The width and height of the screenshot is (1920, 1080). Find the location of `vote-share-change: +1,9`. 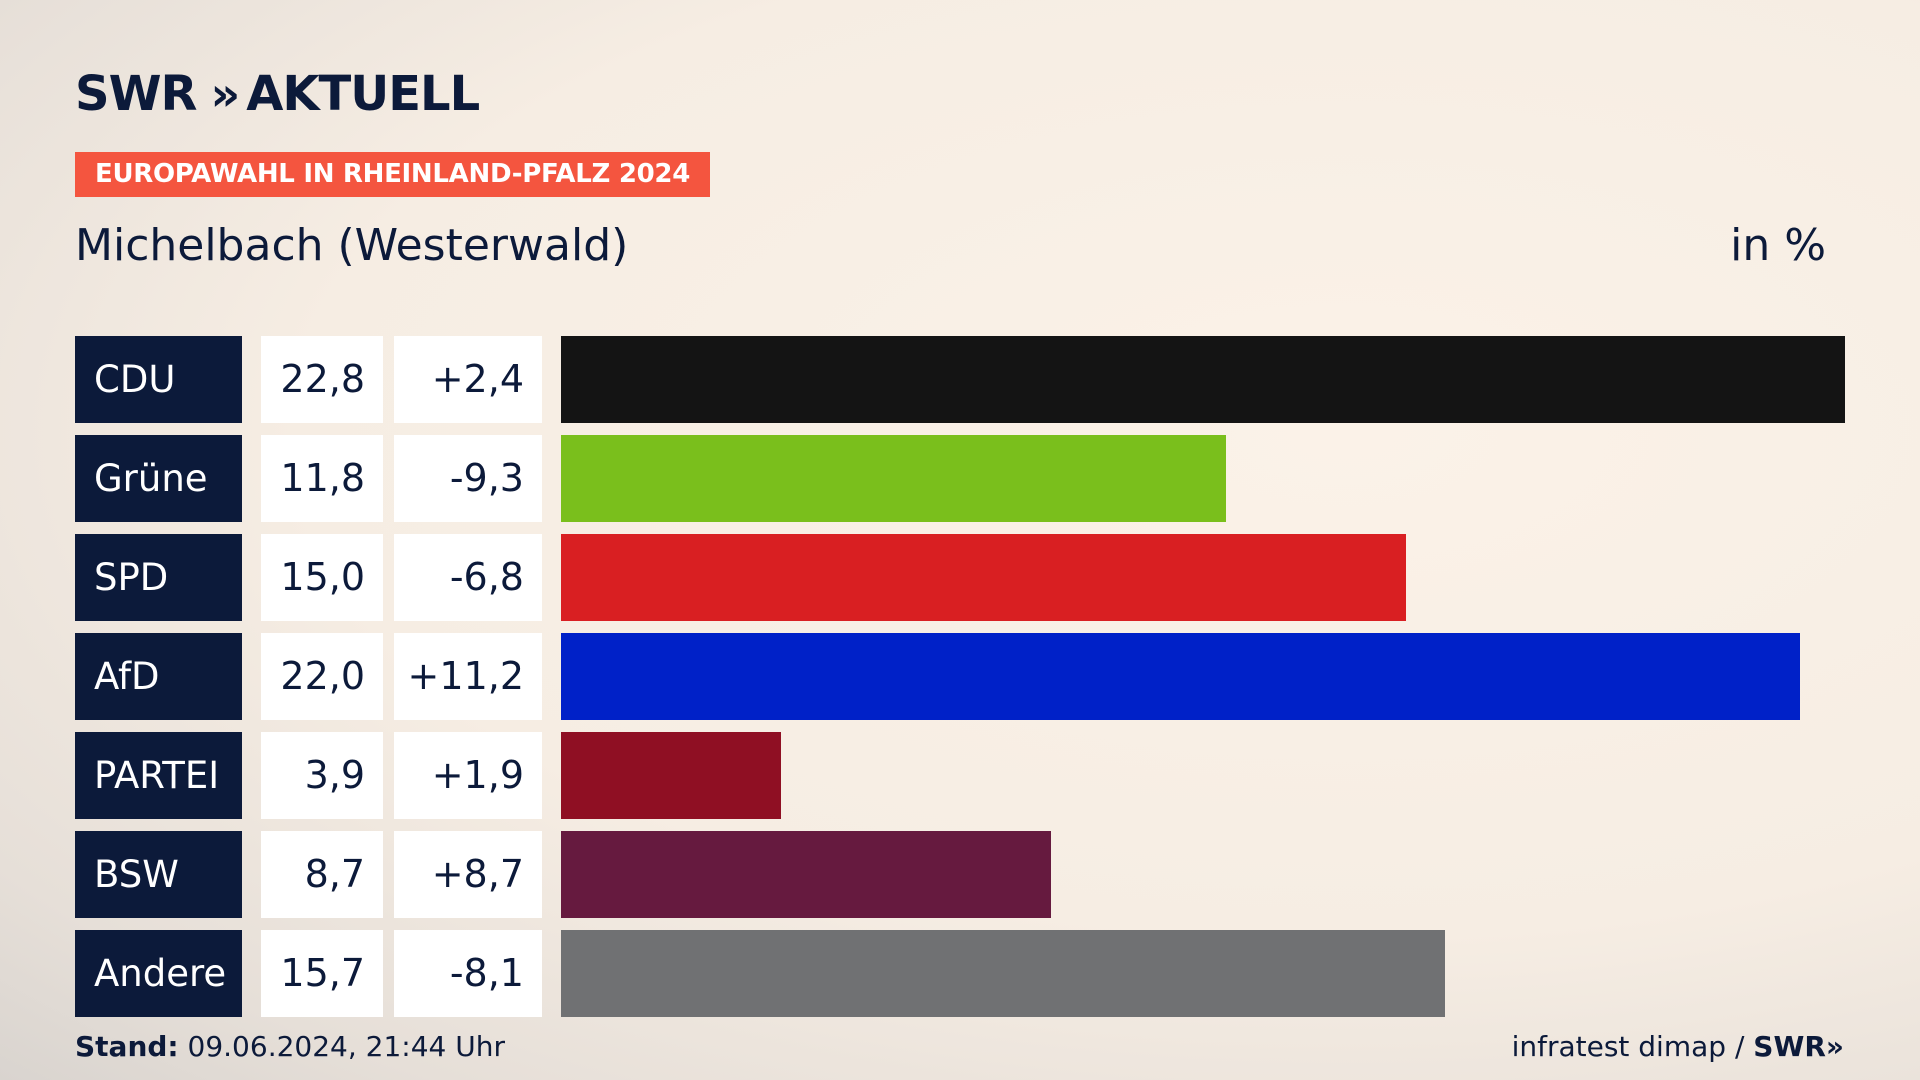

vote-share-change: +1,9 is located at coordinates (468, 775).